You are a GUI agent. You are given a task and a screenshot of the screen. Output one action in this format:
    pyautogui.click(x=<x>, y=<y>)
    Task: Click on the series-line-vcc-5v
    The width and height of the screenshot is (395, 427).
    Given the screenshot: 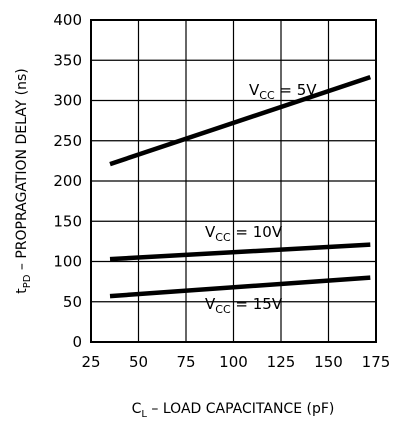 What is the action you would take?
    pyautogui.click(x=240, y=121)
    